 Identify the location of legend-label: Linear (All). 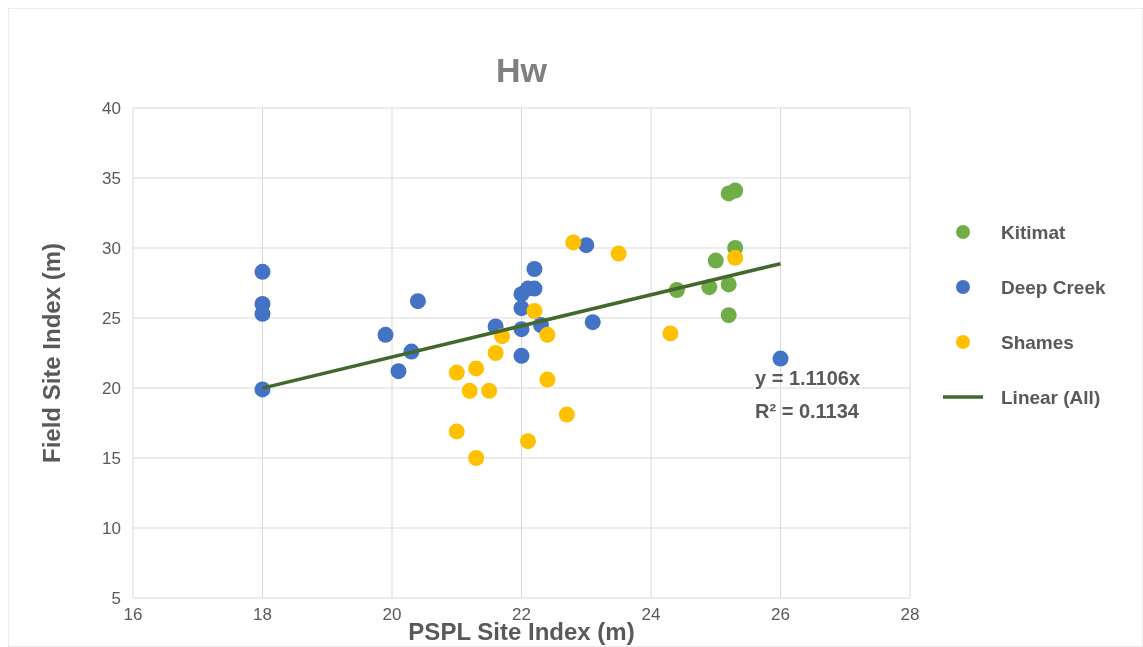
(1051, 397).